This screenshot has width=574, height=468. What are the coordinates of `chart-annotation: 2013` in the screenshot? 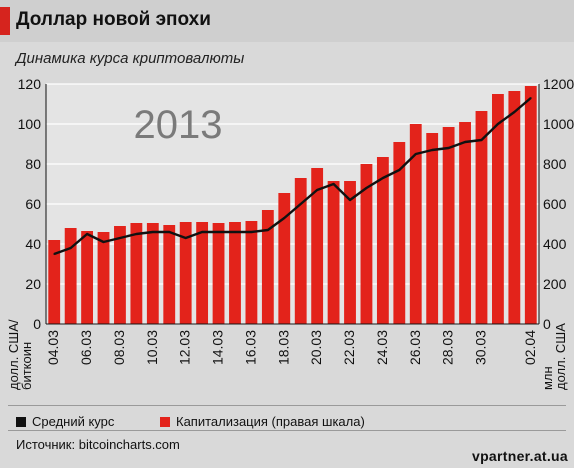 It's located at (178, 125).